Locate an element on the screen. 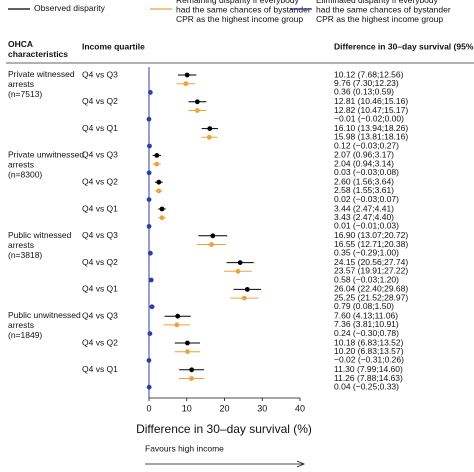 The height and width of the screenshot is (472, 474). x-tick-label: 40 is located at coordinates (300, 408).